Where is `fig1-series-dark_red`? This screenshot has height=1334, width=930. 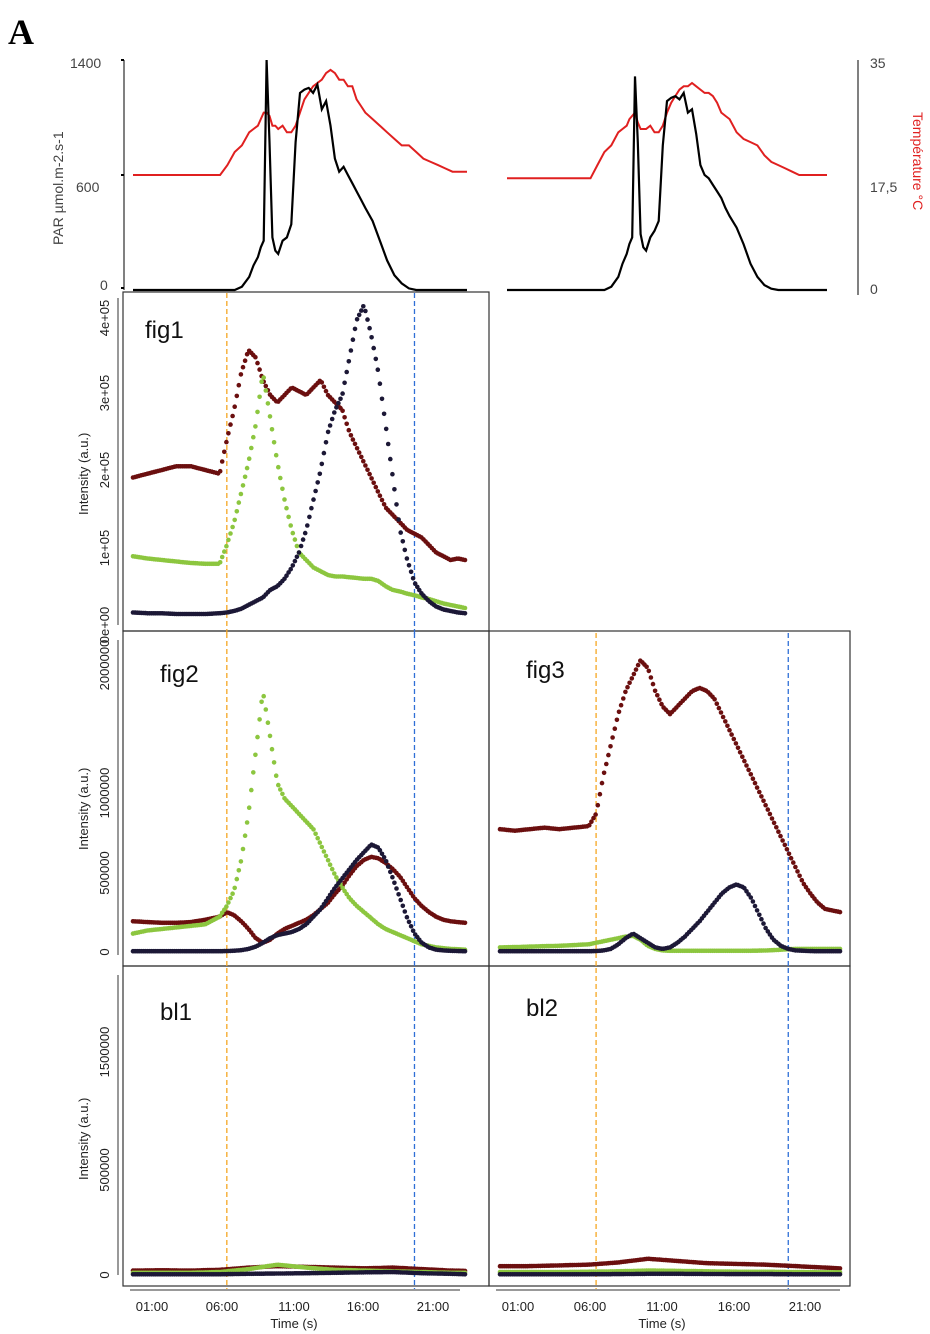 fig1-series-dark_red is located at coordinates (299, 455).